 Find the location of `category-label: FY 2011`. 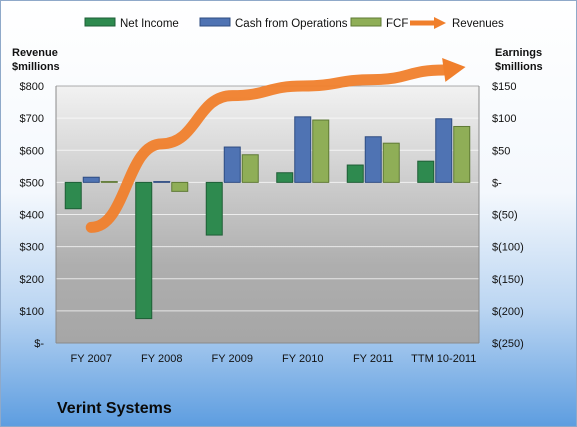

category-label: FY 2011 is located at coordinates (373, 359).